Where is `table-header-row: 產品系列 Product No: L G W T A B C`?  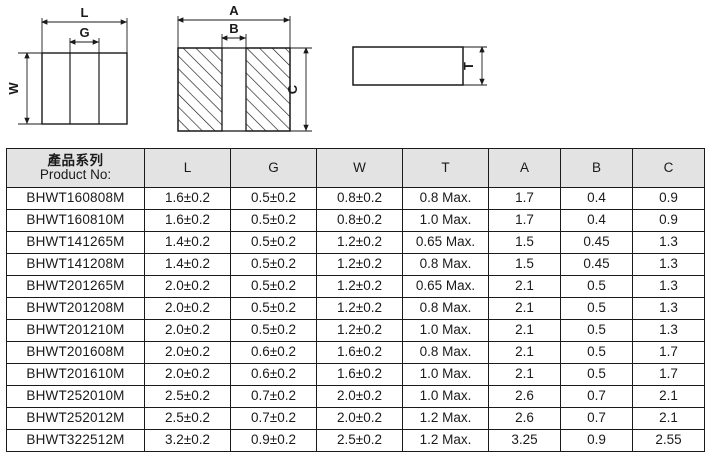 table-header-row: 產品系列 Product No: L G W T A B C is located at coordinates (355, 168).